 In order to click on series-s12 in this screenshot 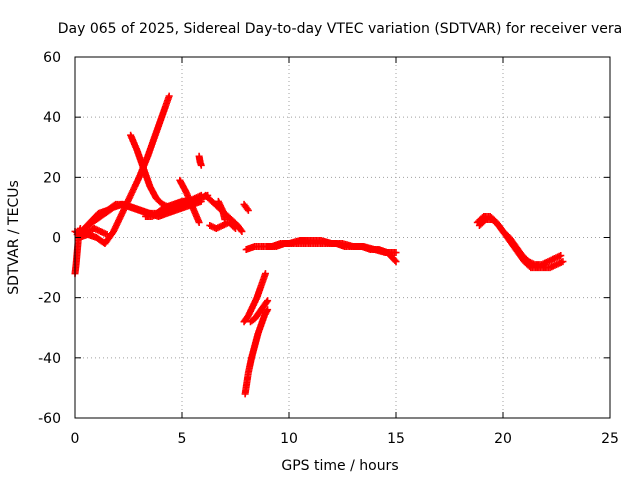, I will do `click(221, 210)`.